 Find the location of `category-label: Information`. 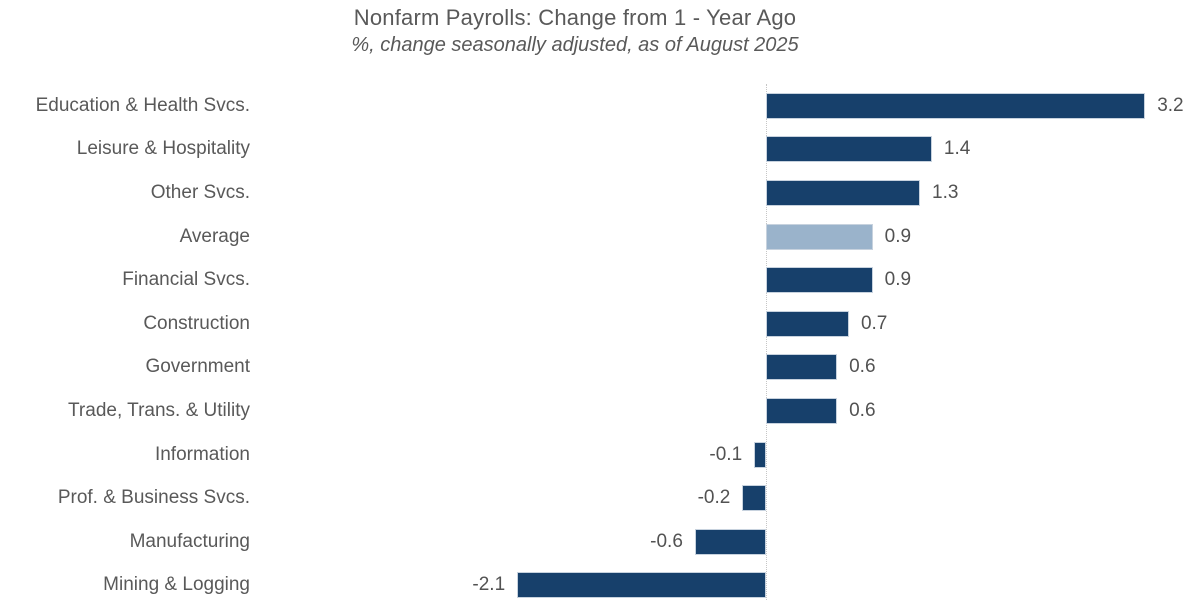

category-label: Information is located at coordinates (202, 454).